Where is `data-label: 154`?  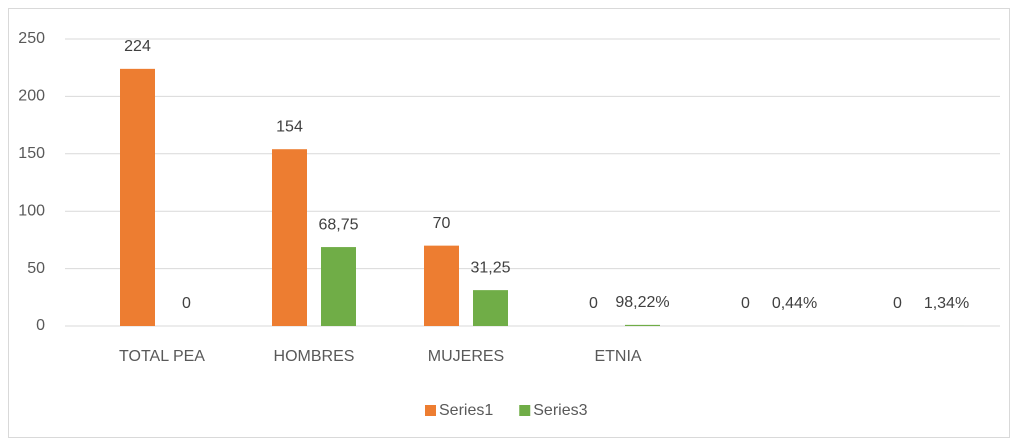 data-label: 154 is located at coordinates (289, 126).